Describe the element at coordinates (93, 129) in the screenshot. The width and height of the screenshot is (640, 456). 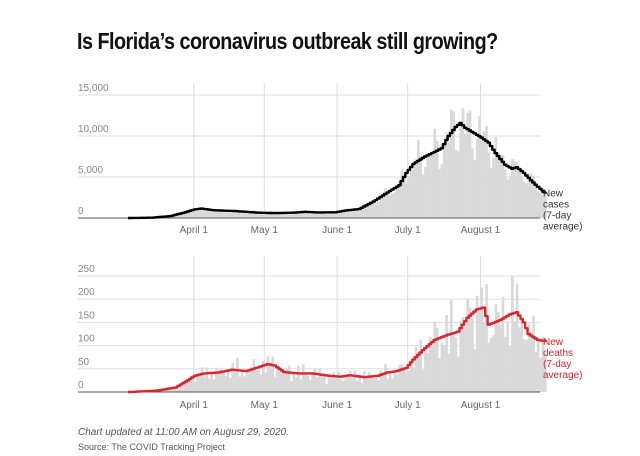
I see `y-tick-label: 10,000` at that location.